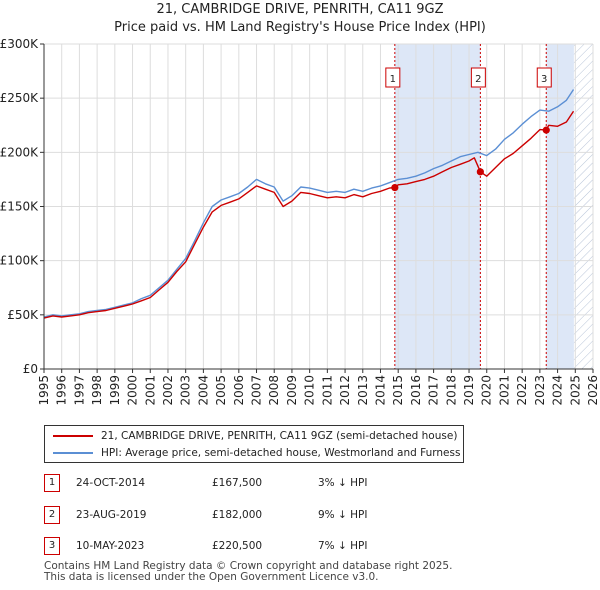 The height and width of the screenshot is (590, 600). I want to click on x-tick-label: 2011, so click(327, 390).